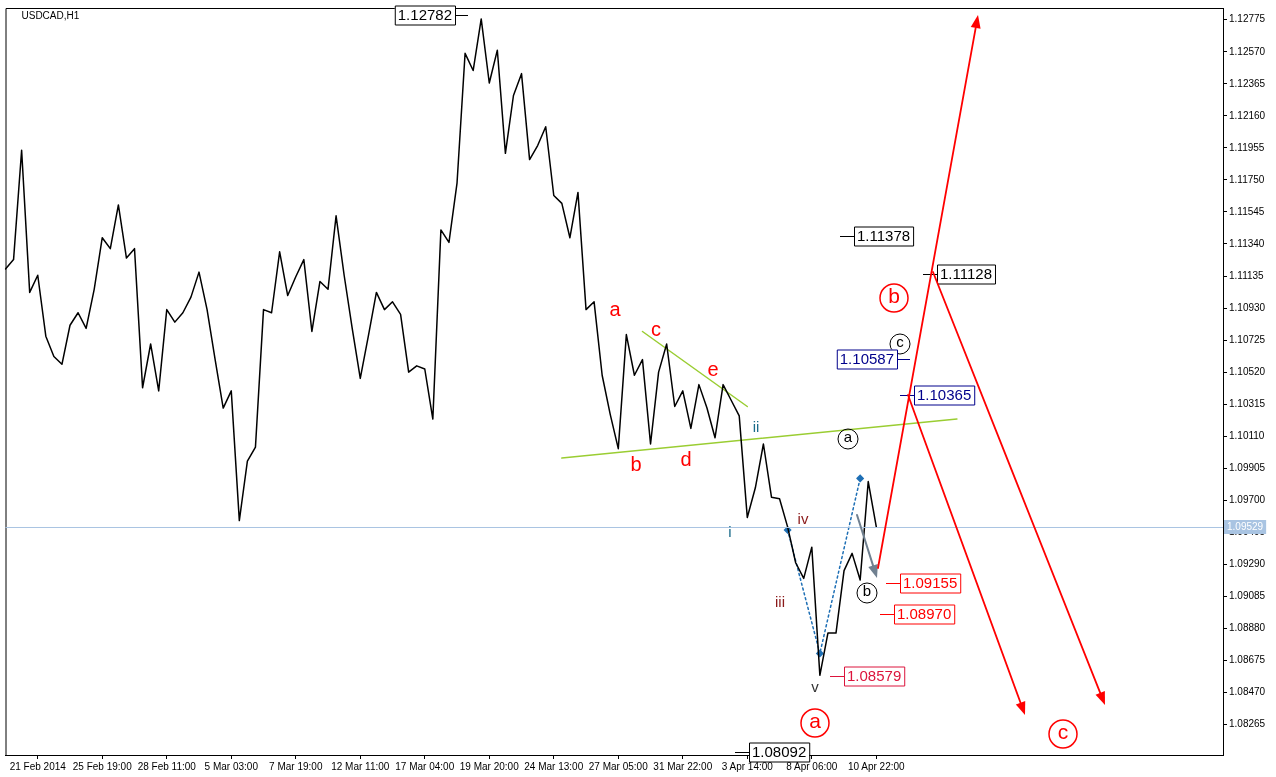 The image size is (1276, 777). I want to click on annotation: 1.12782, so click(425, 15).